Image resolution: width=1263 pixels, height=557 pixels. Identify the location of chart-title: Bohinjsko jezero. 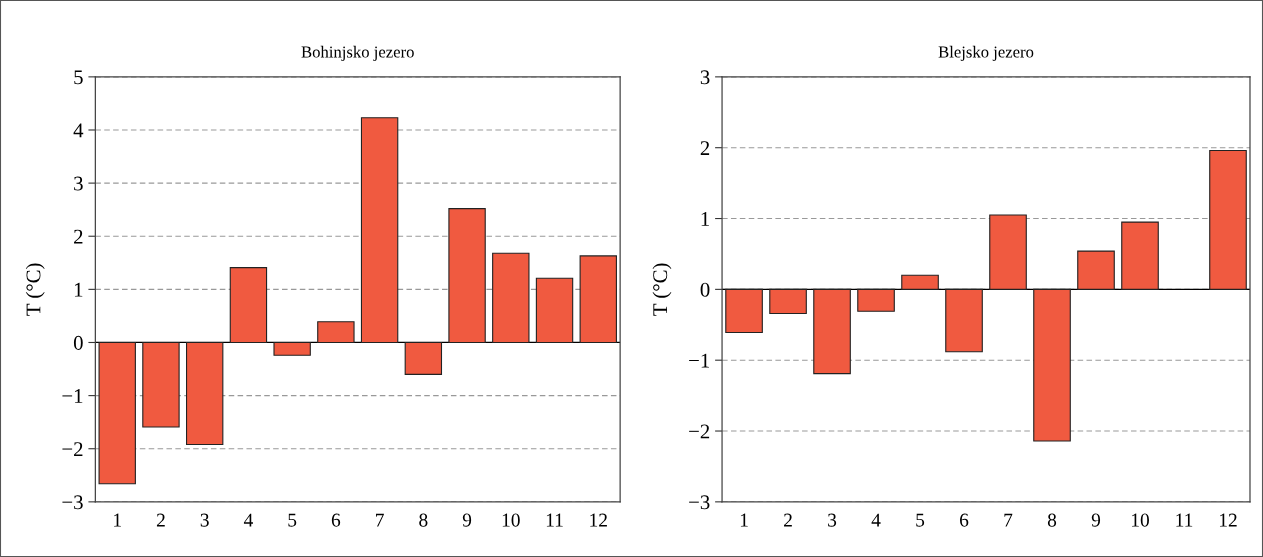
(357, 53).